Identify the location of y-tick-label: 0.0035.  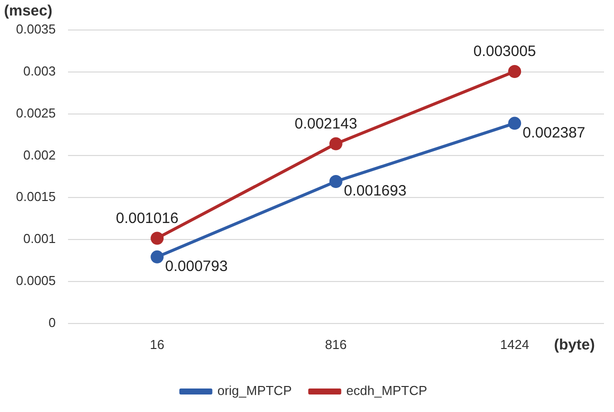
(36, 29).